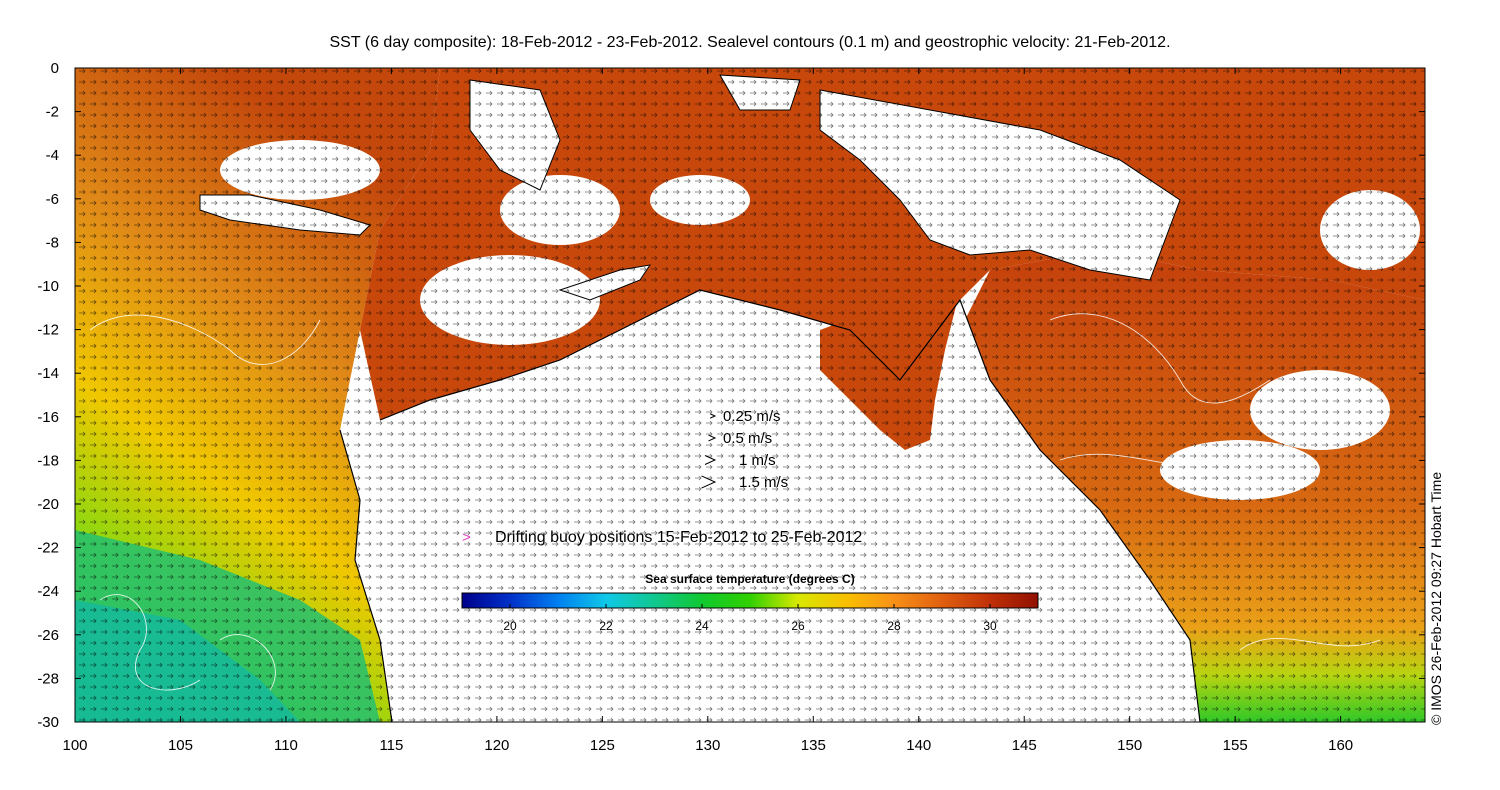  I want to click on x-tick-label: 145, so click(1024, 745).